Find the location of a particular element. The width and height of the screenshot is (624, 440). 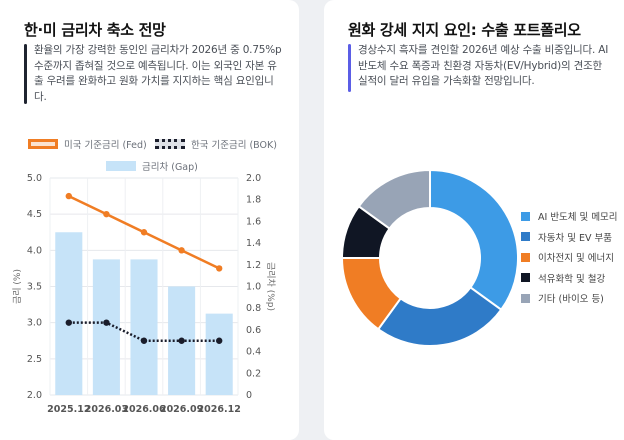

y2-axis-label: 금리차 (%p) is located at coordinates (271, 286).